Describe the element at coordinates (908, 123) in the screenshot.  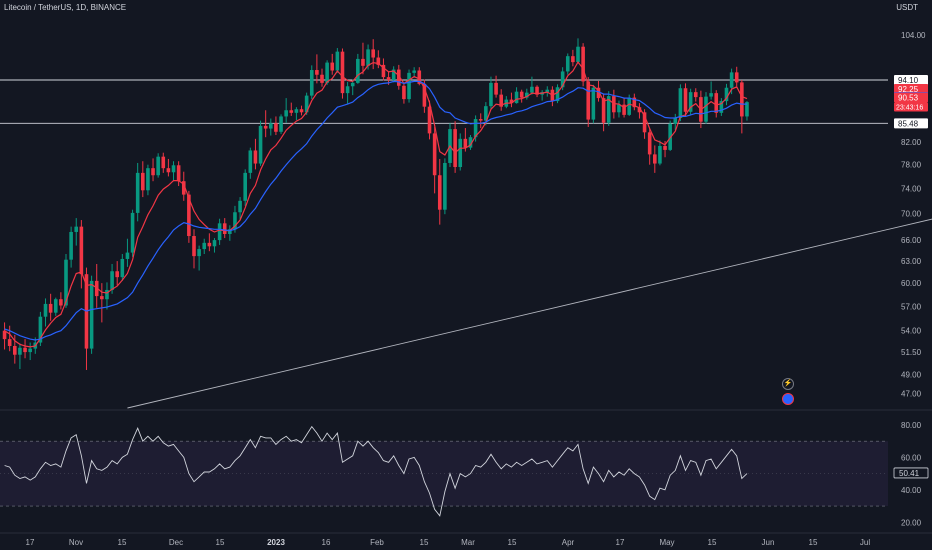
I see `price-label-text: 85.48` at that location.